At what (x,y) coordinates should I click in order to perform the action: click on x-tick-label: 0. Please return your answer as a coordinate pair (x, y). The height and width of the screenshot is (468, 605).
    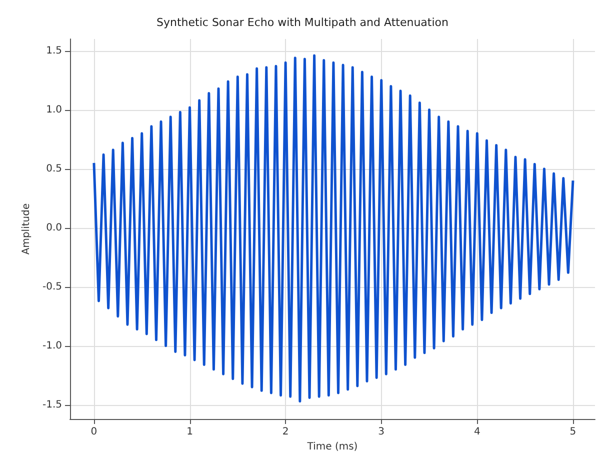
    Looking at the image, I should click on (94, 432).